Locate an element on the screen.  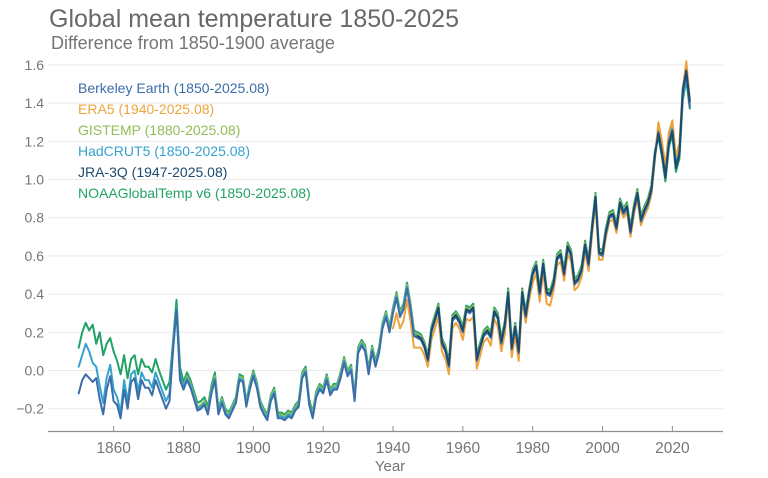
legend-item-era5: ERA5 (1940-2025.08) is located at coordinates (146, 109).